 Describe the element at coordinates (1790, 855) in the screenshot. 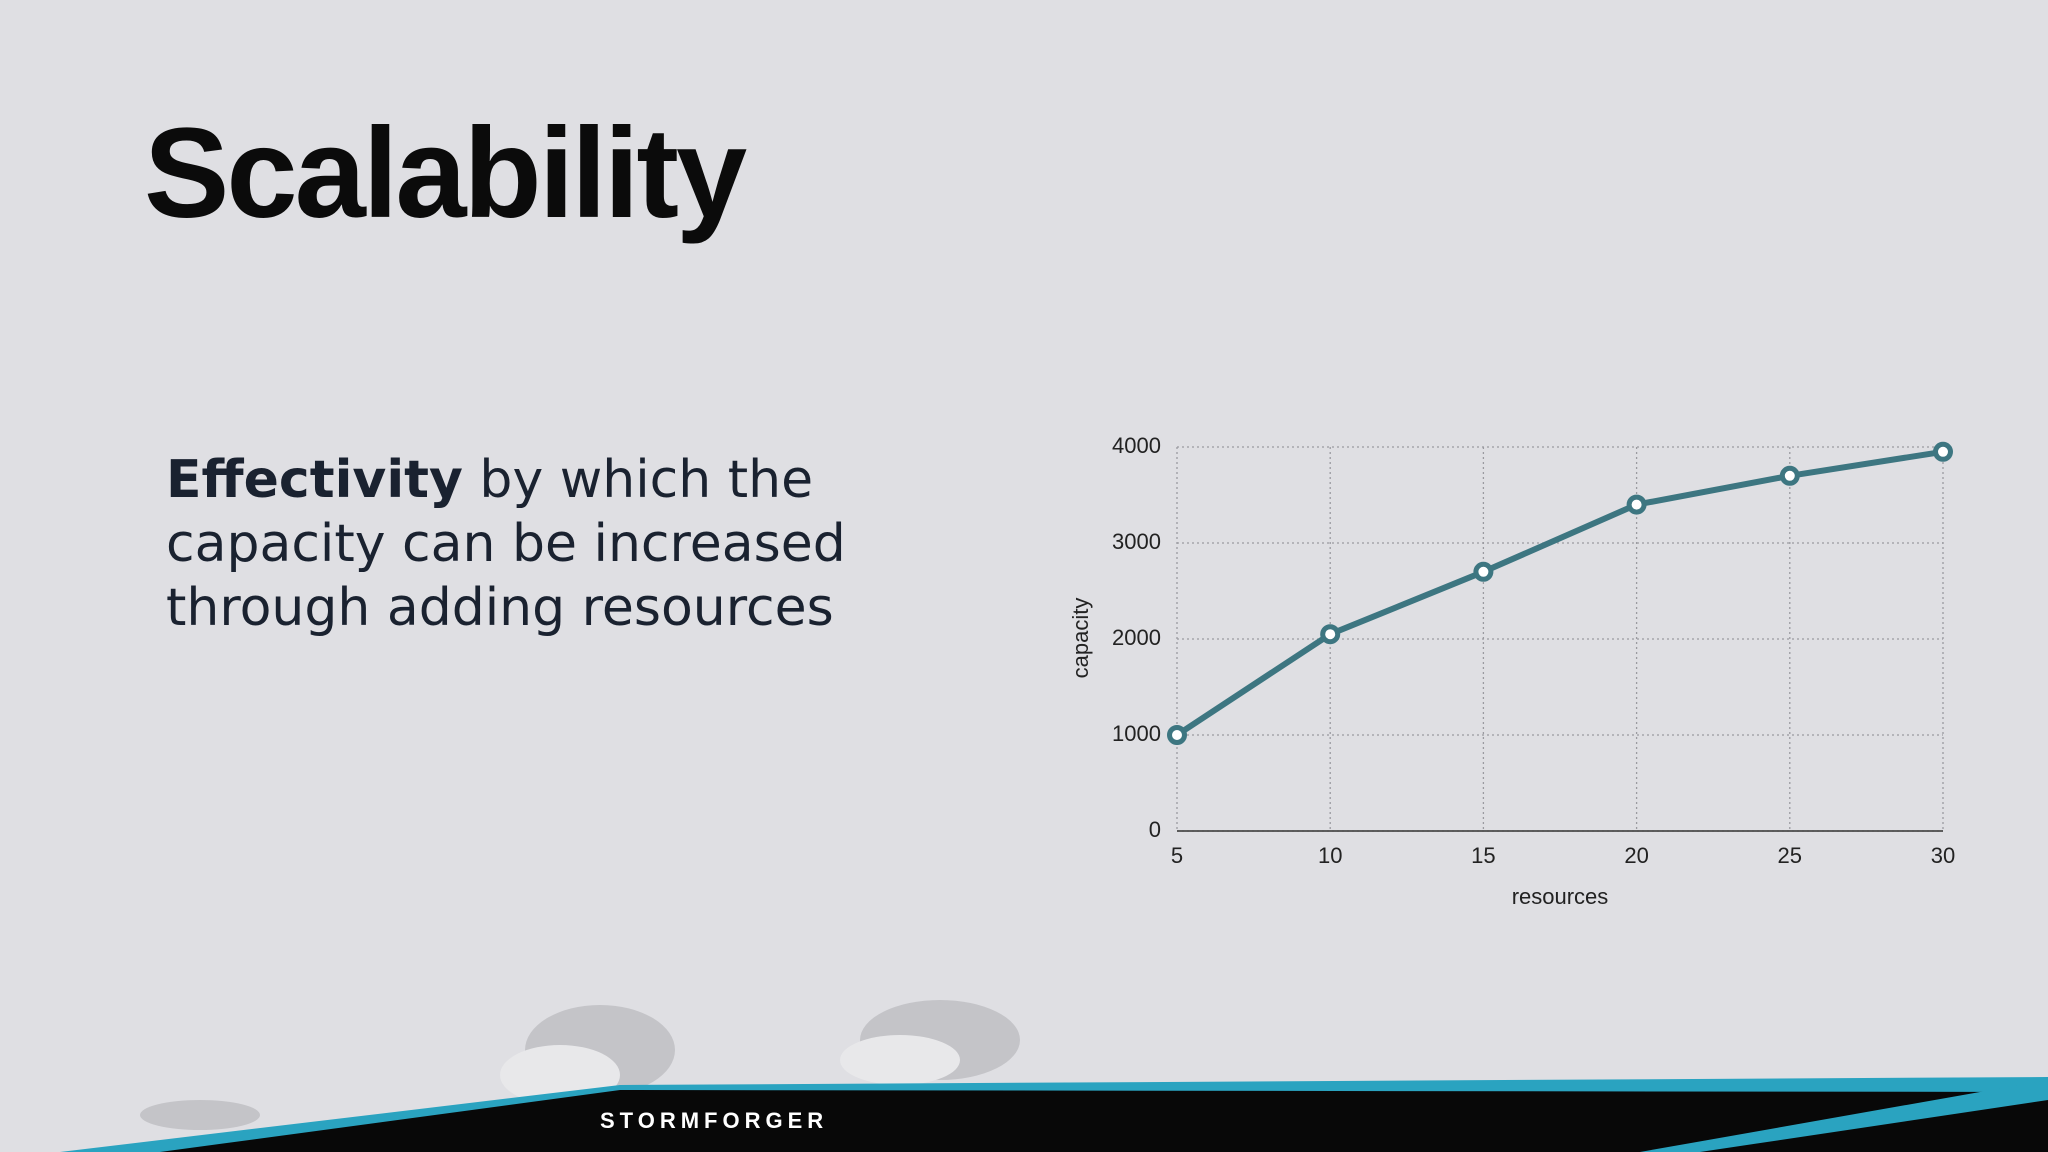

I see `x-tick-label: 25` at that location.